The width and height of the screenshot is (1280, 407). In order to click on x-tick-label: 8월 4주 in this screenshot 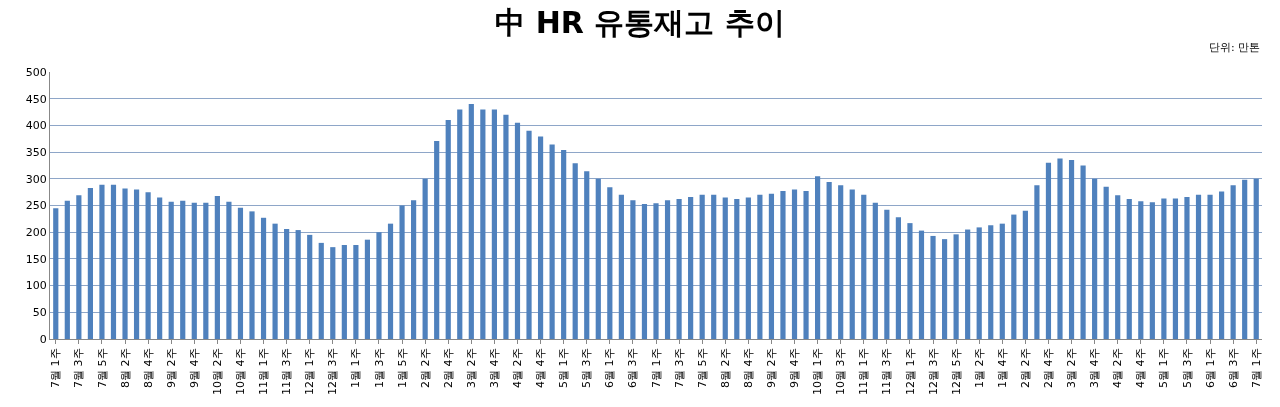, I will do `click(148, 368)`.